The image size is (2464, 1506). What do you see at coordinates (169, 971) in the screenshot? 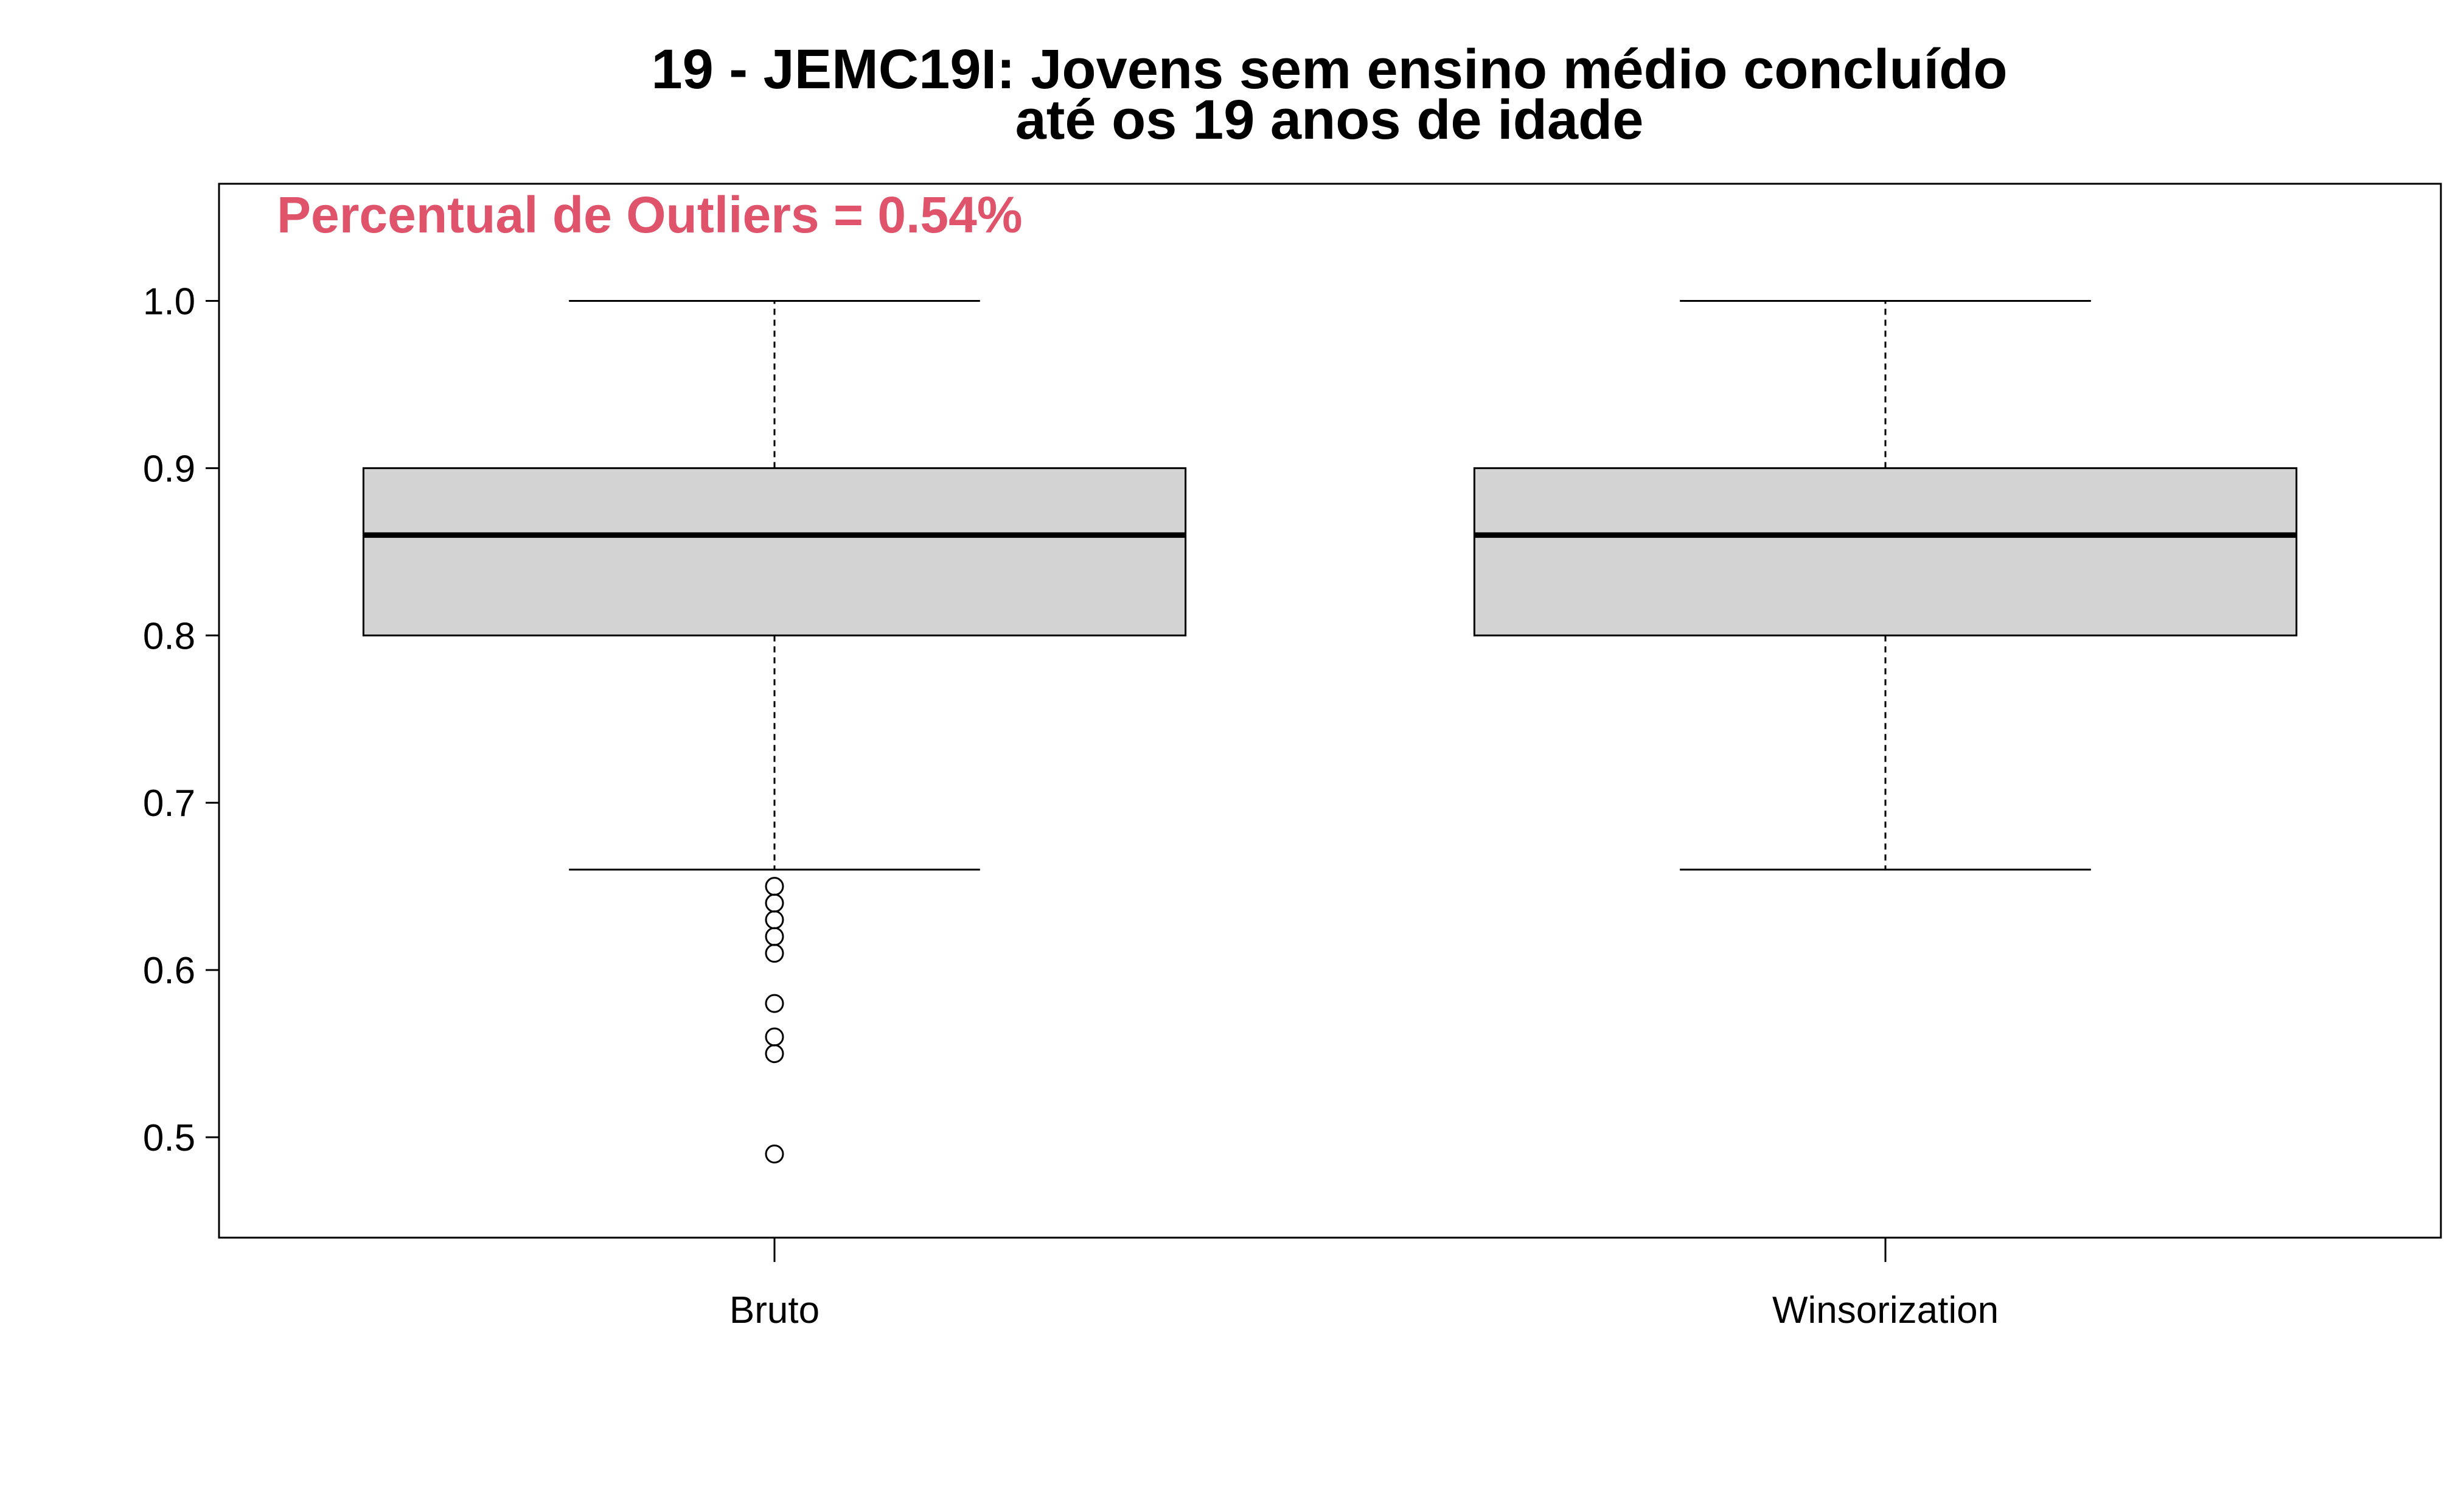
I see `y-tick-label: 0.6` at bounding box center [169, 971].